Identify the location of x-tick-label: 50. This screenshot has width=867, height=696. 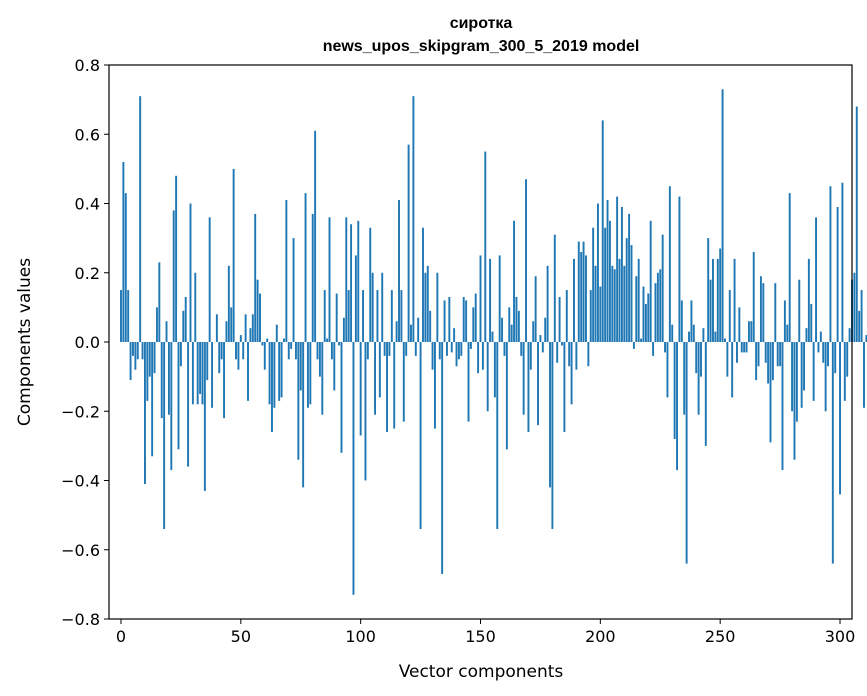
(241, 636).